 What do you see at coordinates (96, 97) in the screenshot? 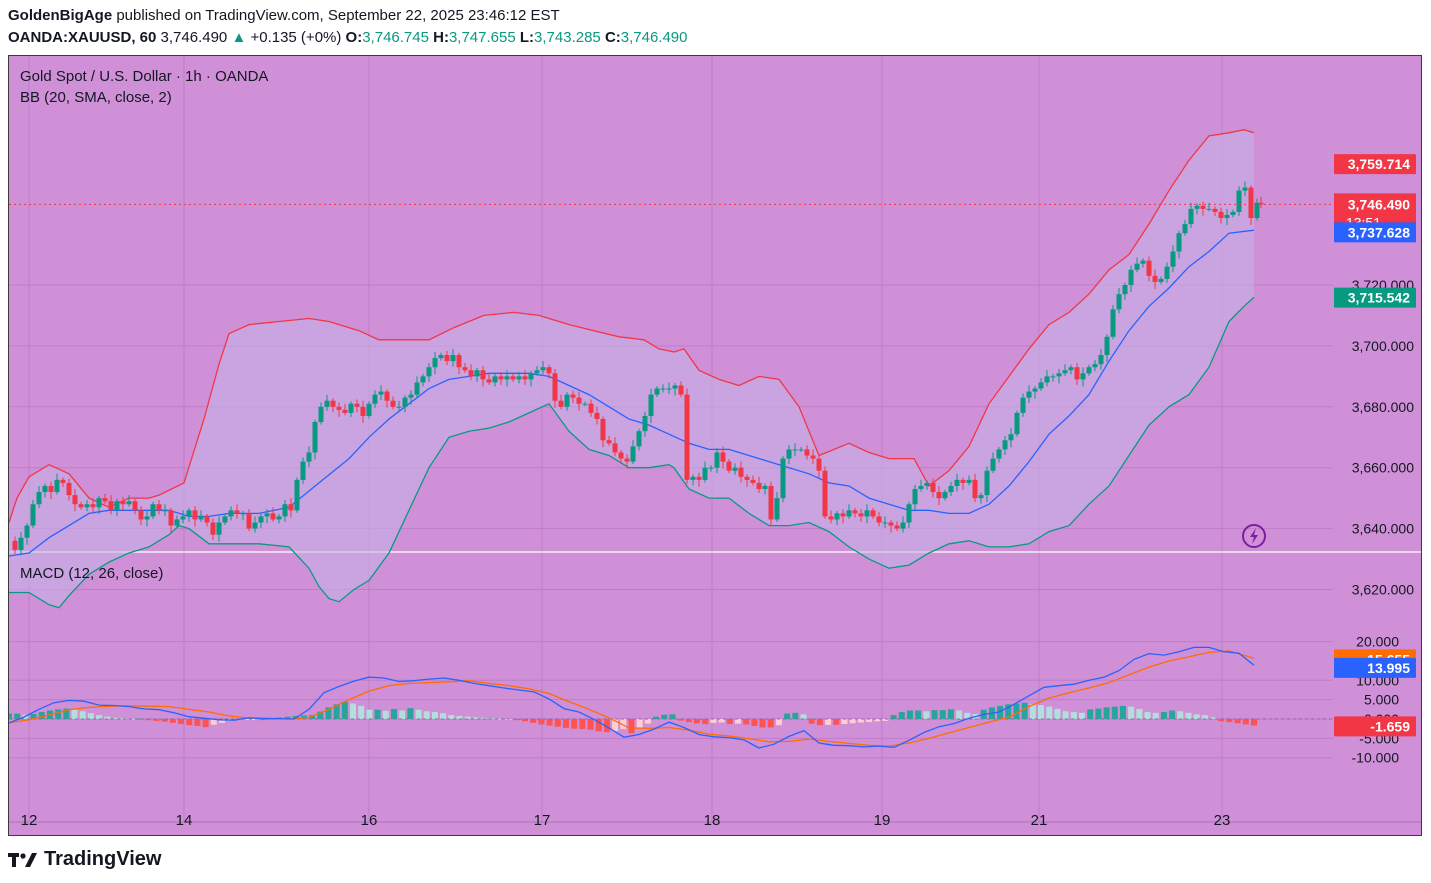
I see `bb-legend: BB (20, SMA, close, 2)` at bounding box center [96, 97].